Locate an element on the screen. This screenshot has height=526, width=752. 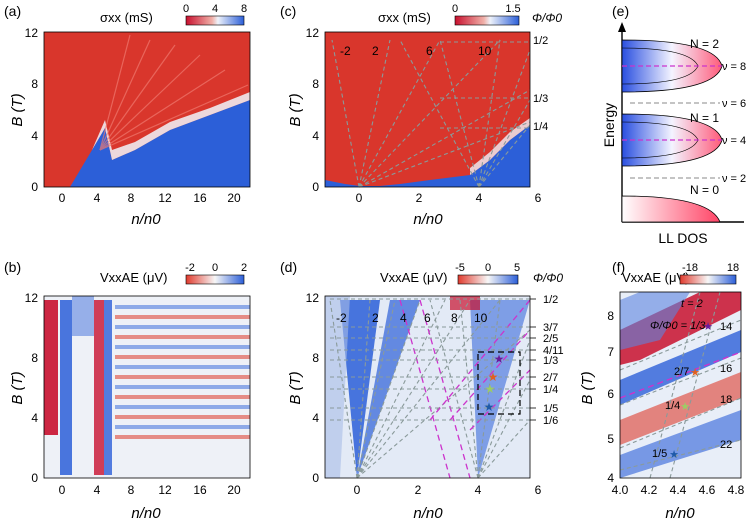
panel-e-level-N0 is located at coordinates (671, 209).